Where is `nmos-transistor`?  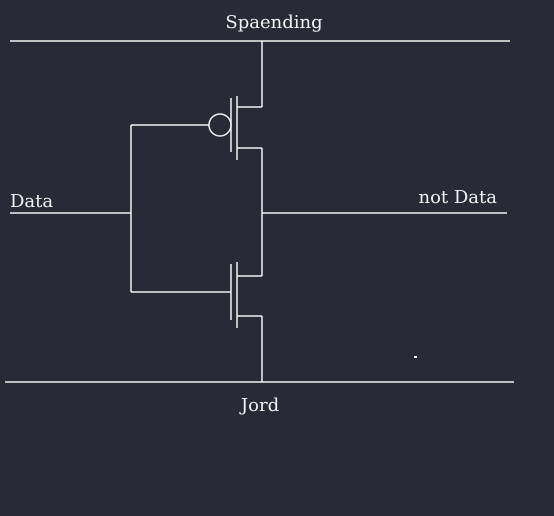 nmos-transistor is located at coordinates (246, 297).